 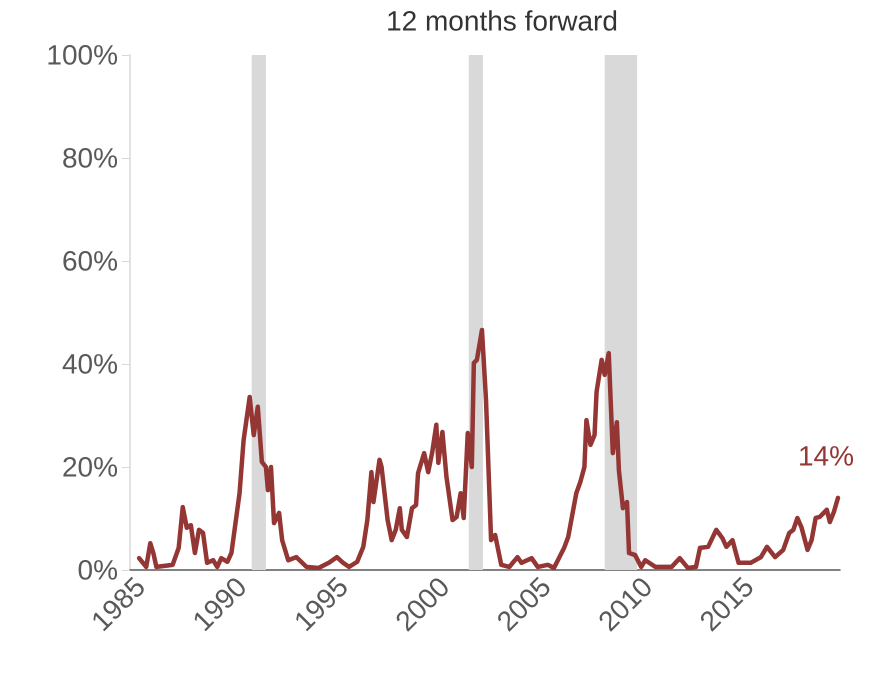 I want to click on chart-title: 12 months forward, so click(x=502, y=21).